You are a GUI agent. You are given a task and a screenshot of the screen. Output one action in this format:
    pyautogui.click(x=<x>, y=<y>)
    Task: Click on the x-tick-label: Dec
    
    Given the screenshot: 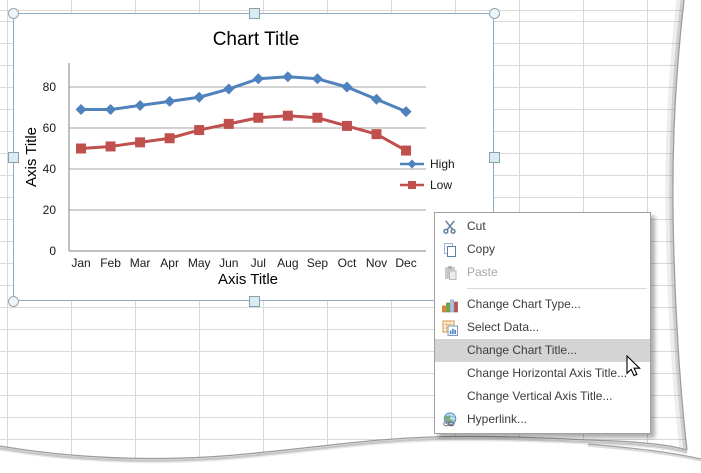 What is the action you would take?
    pyautogui.click(x=405, y=263)
    